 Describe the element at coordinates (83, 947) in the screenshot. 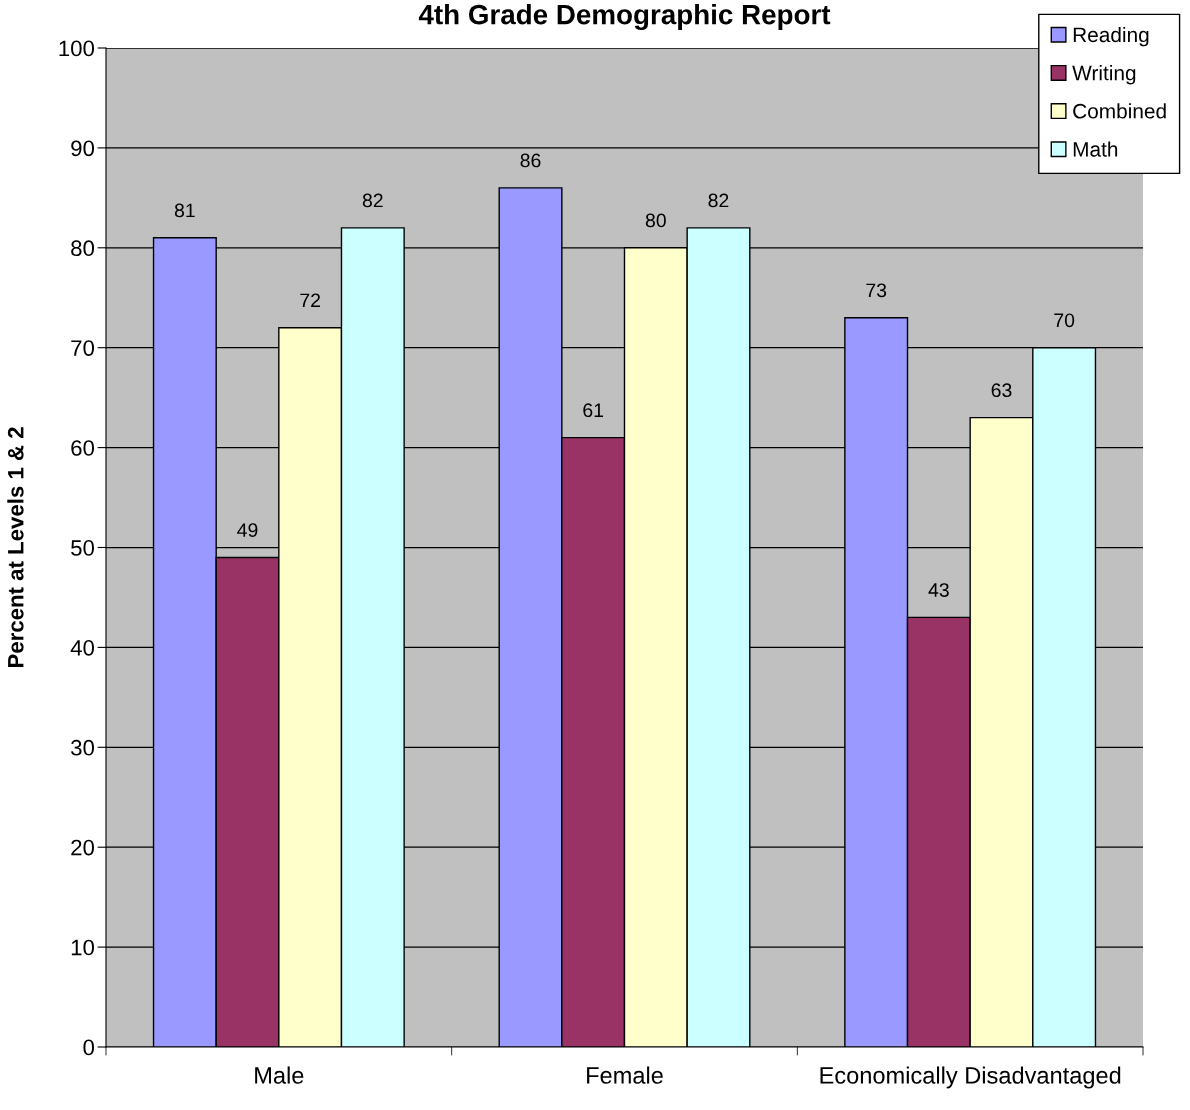

I see `y-tick-label: 10` at that location.